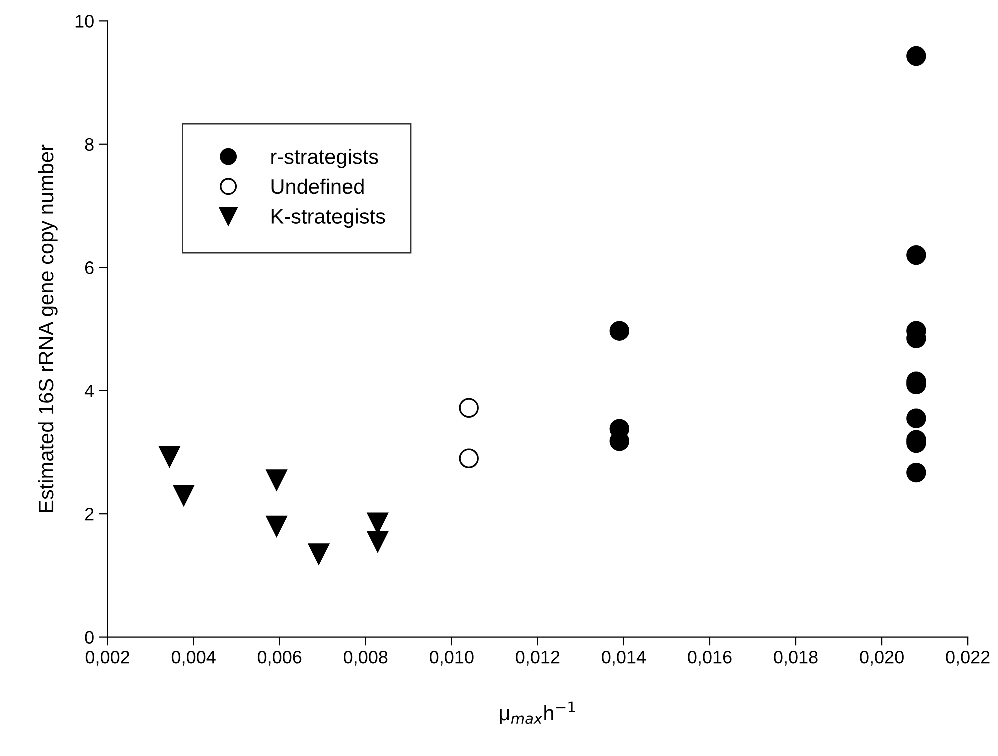  I want to click on x-tick-label: 0,008, so click(366, 658).